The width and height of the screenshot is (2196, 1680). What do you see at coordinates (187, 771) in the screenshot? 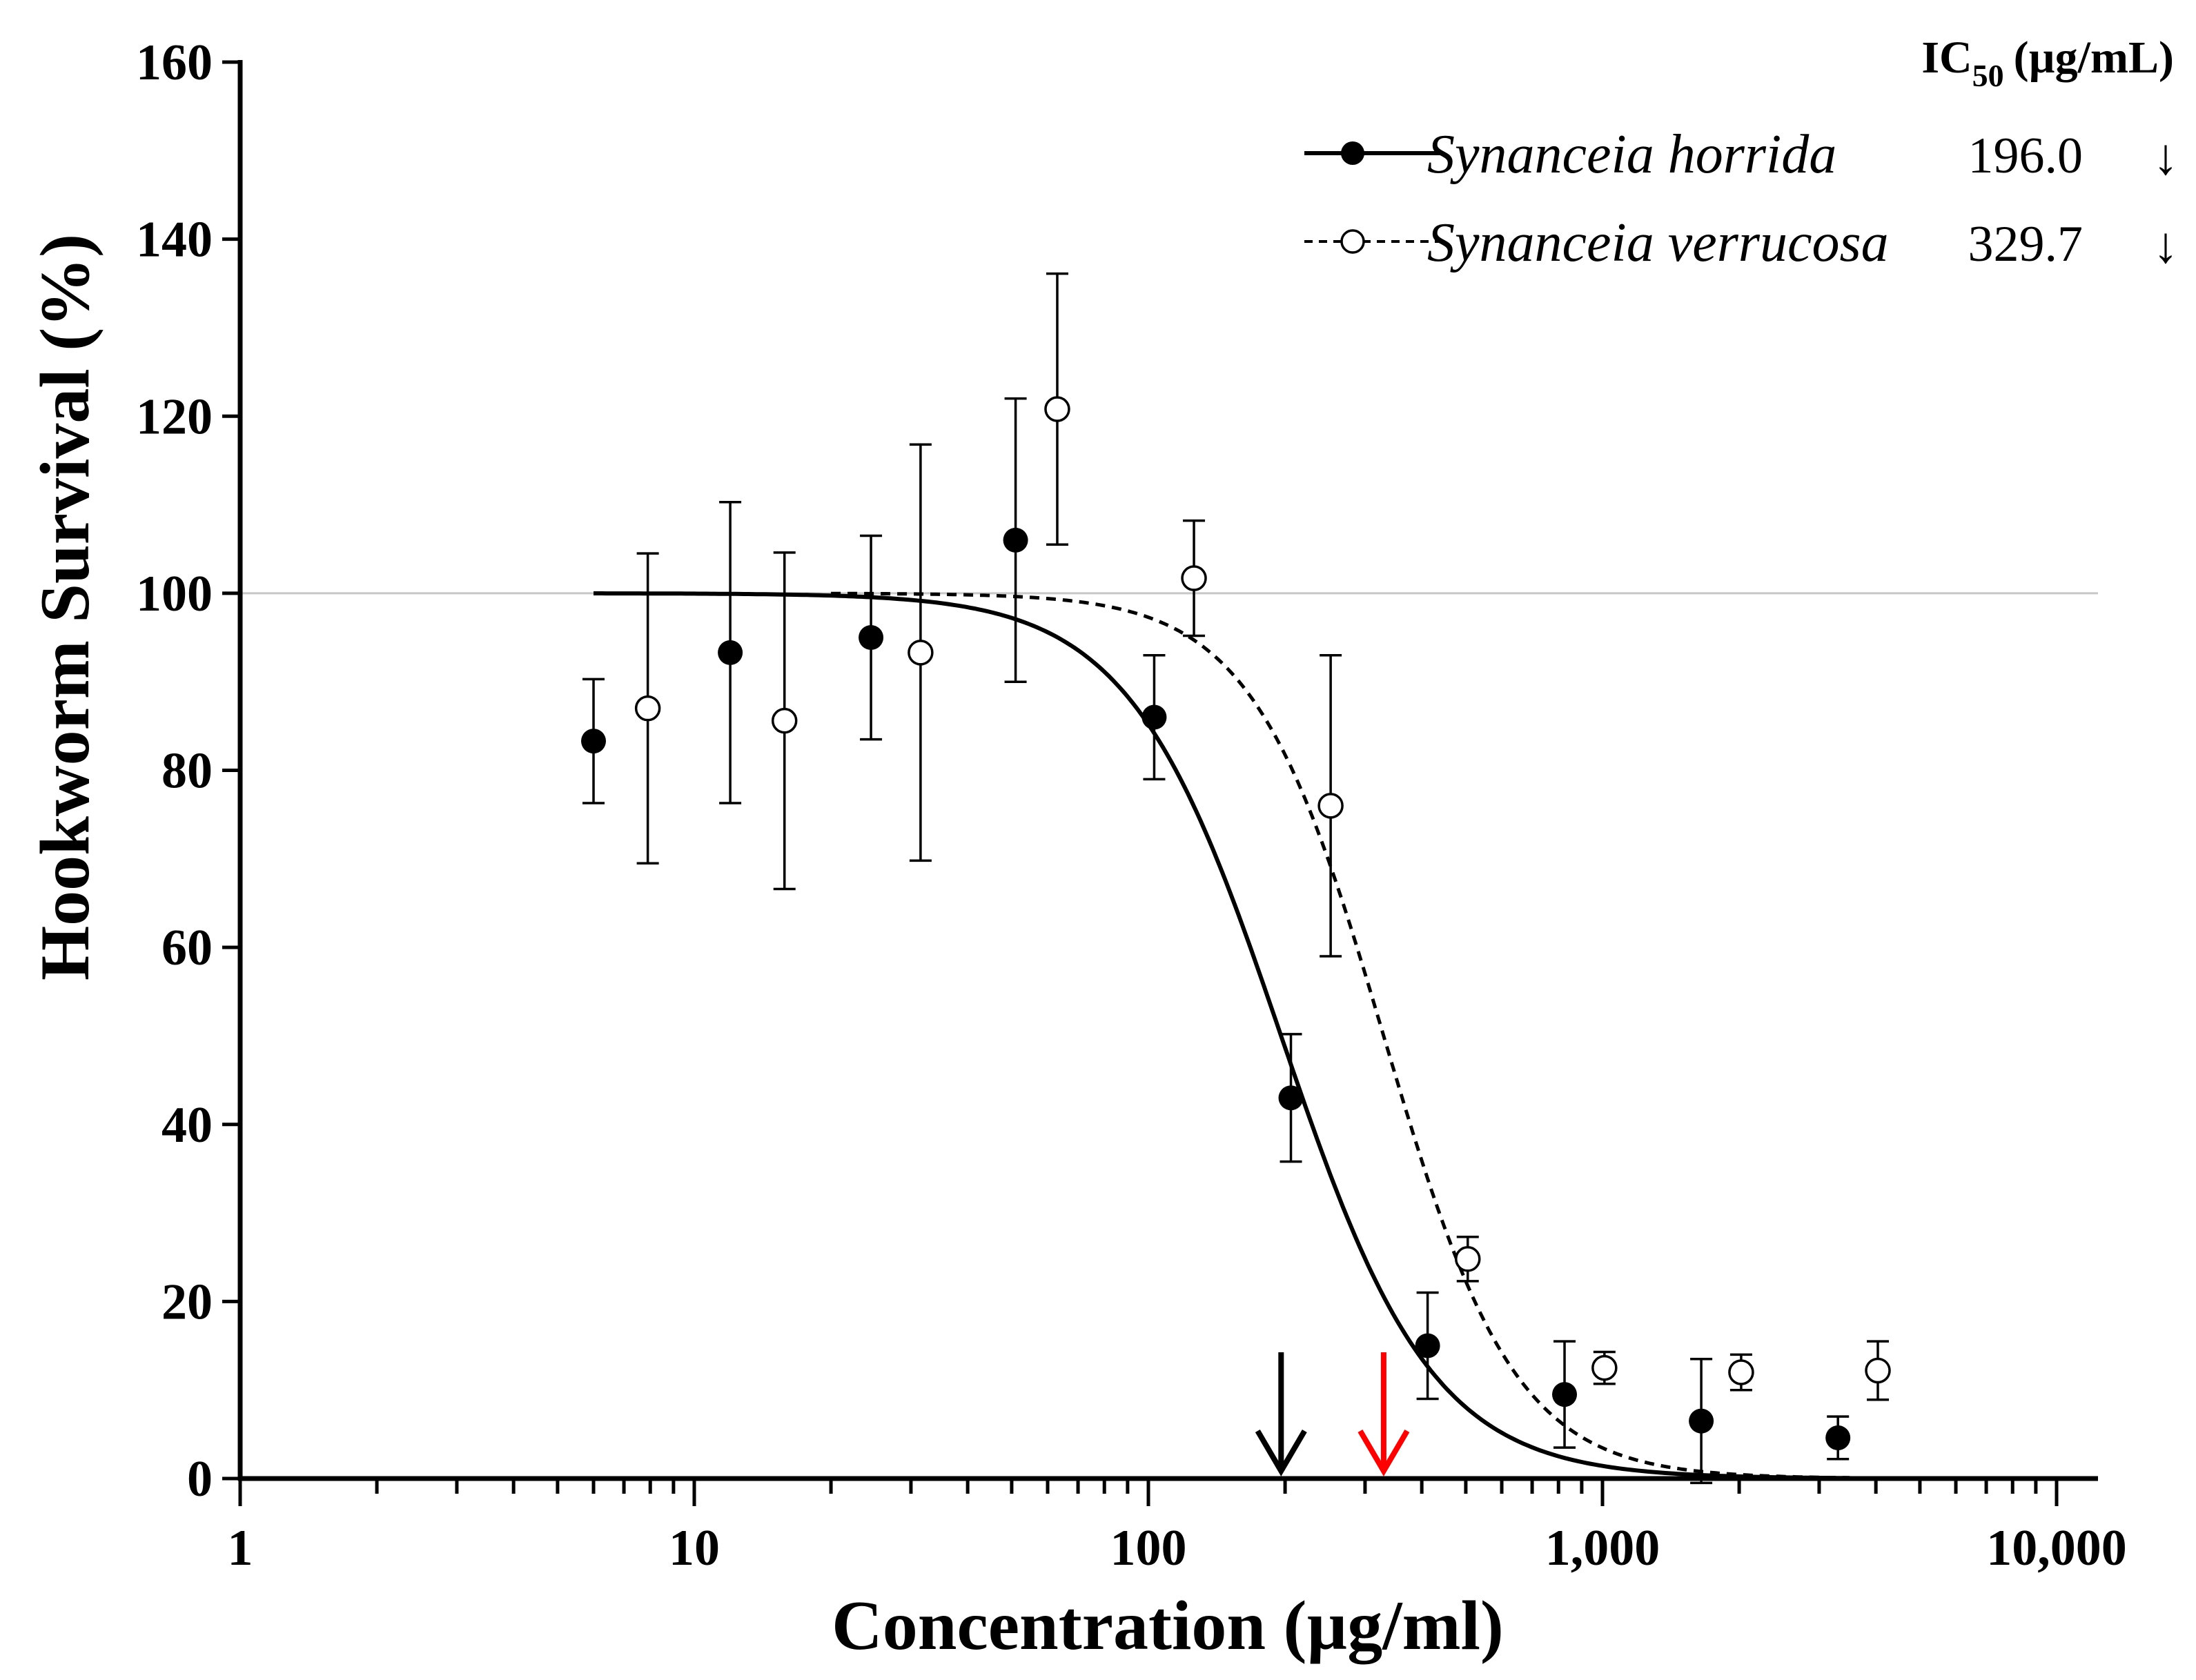
I see `y-tick-label: 80` at bounding box center [187, 771].